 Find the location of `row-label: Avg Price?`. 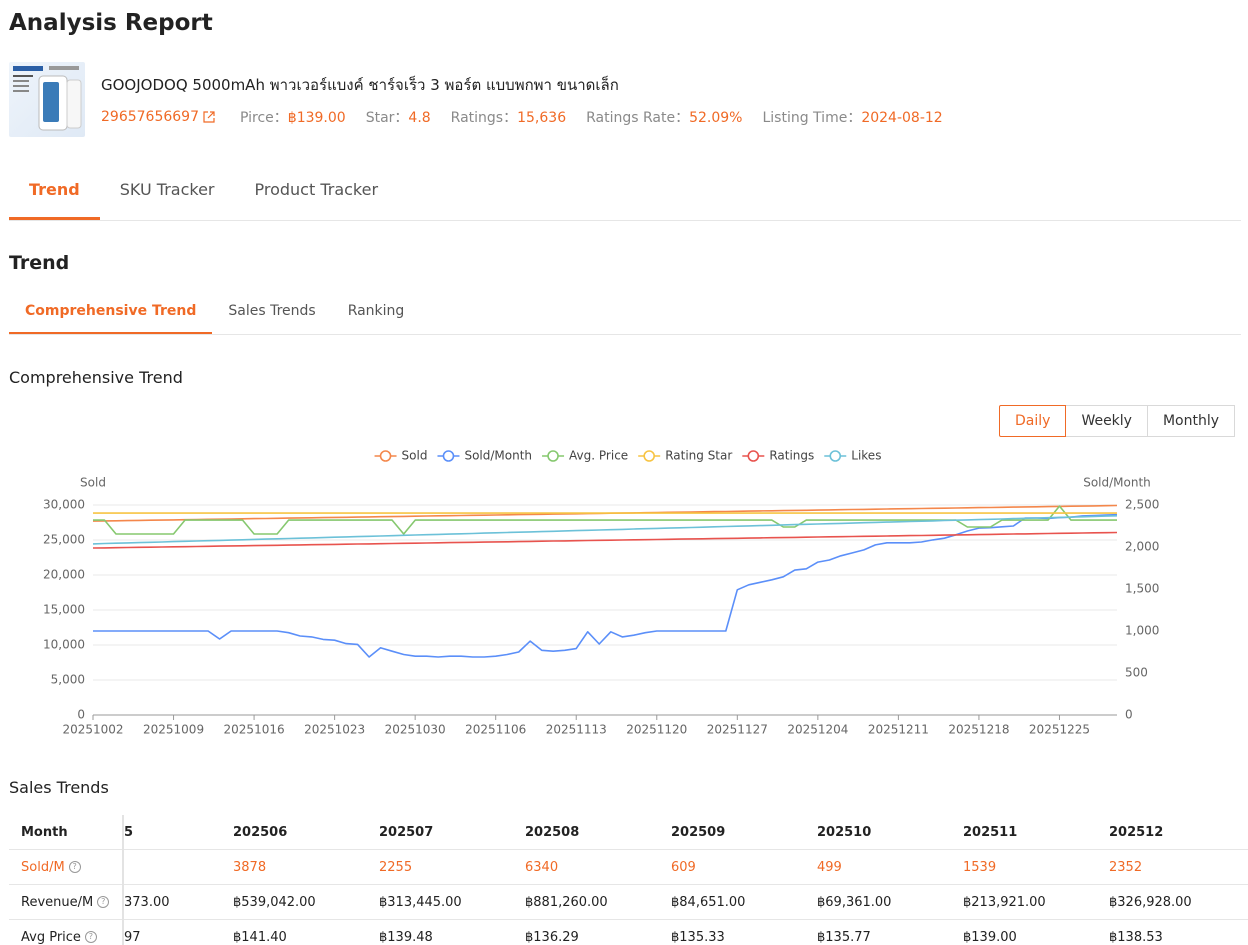

row-label: Avg Price? is located at coordinates (66, 932).